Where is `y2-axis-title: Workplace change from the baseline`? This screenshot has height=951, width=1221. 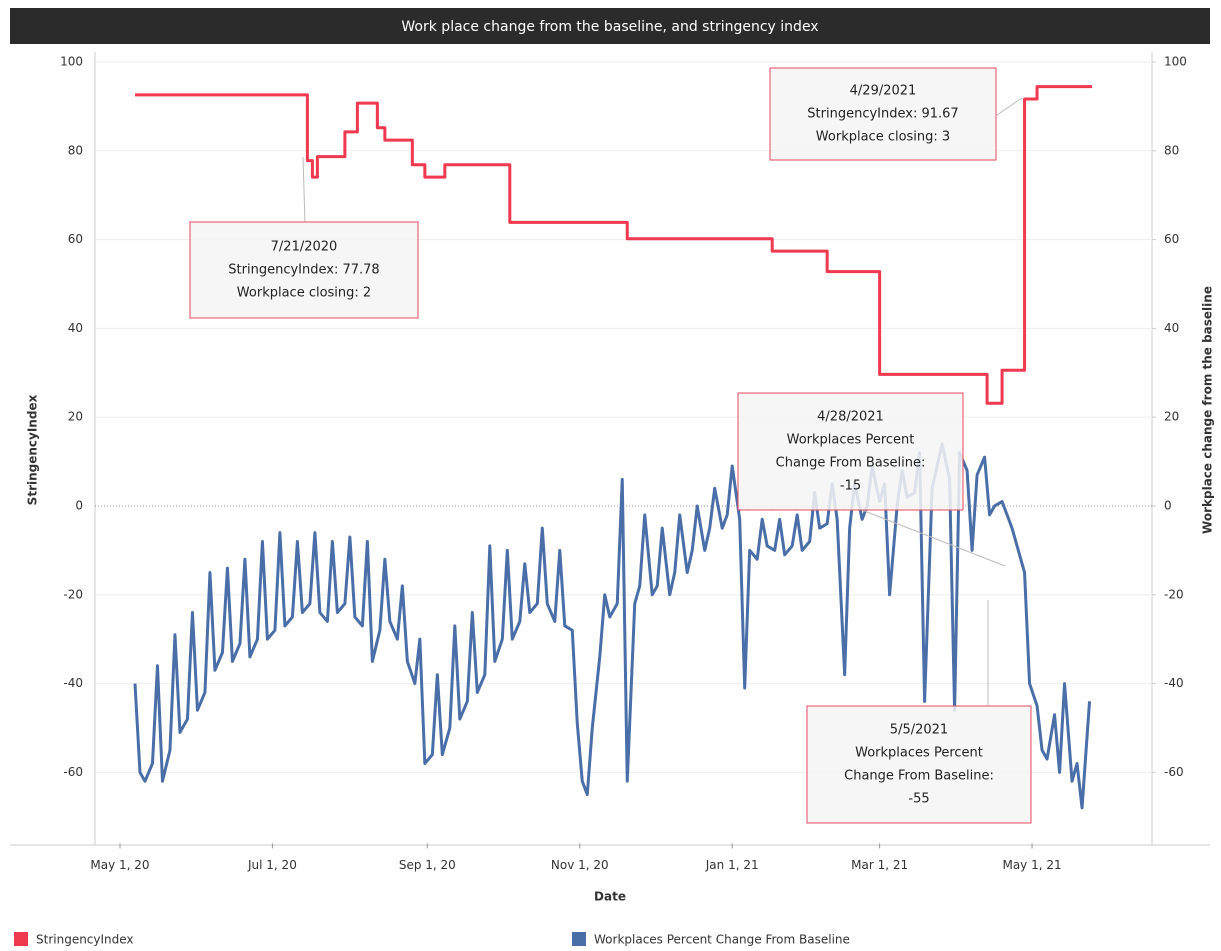
y2-axis-title: Workplace change from the baseline is located at coordinates (1208, 410).